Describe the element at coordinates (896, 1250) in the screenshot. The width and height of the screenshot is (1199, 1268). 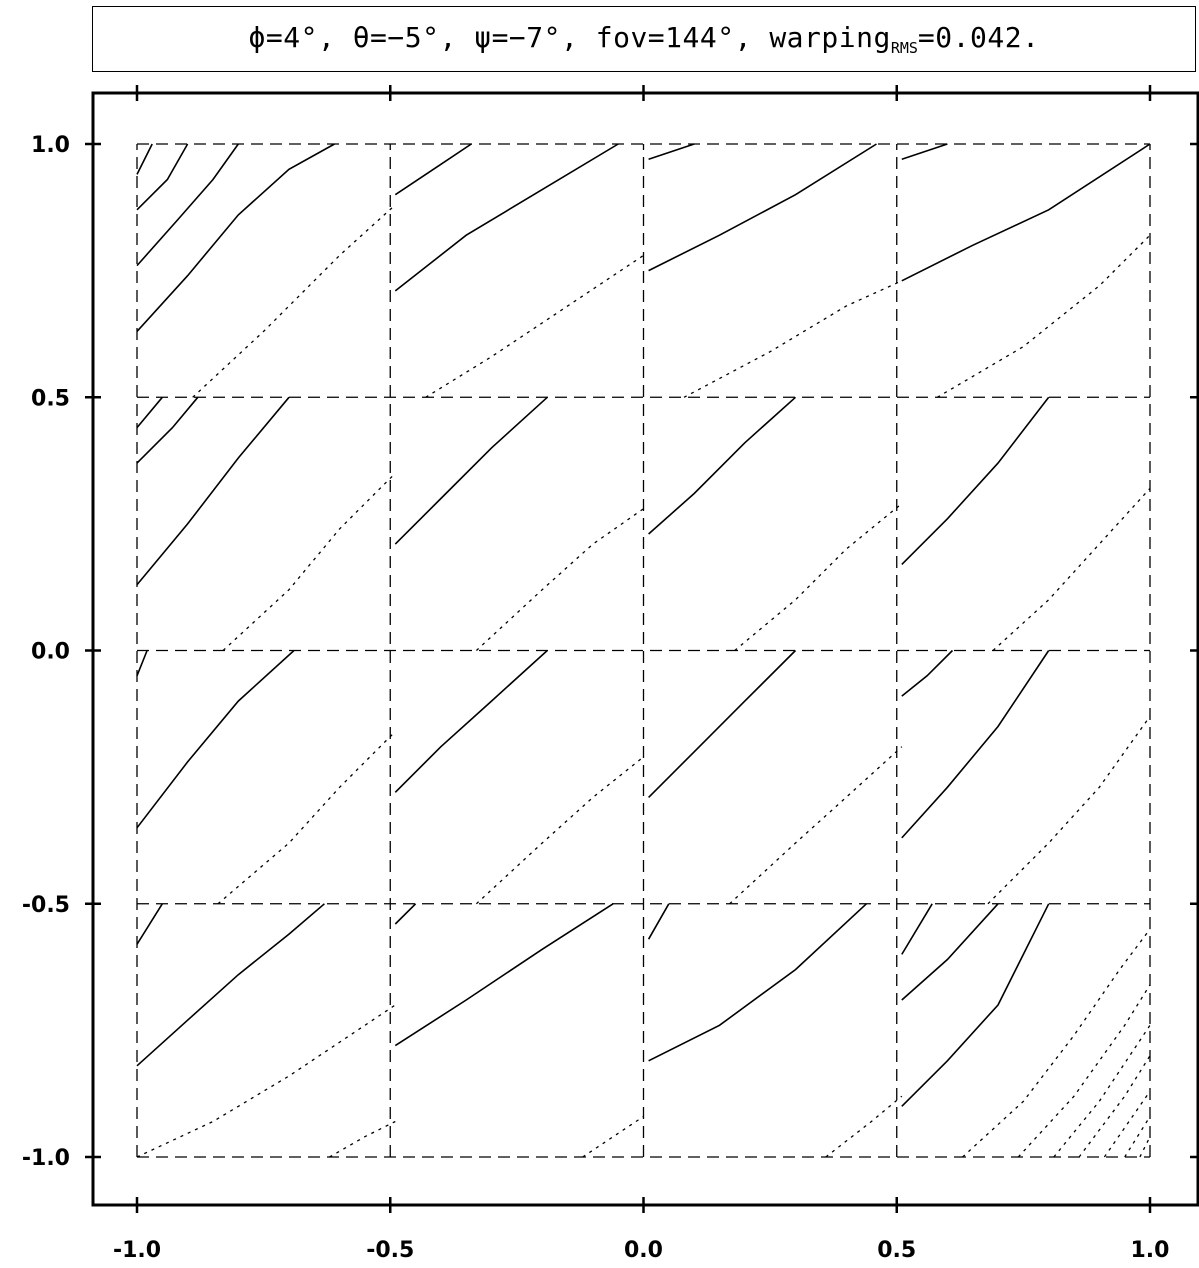
I see `x-tick-label-3: 0.5` at that location.